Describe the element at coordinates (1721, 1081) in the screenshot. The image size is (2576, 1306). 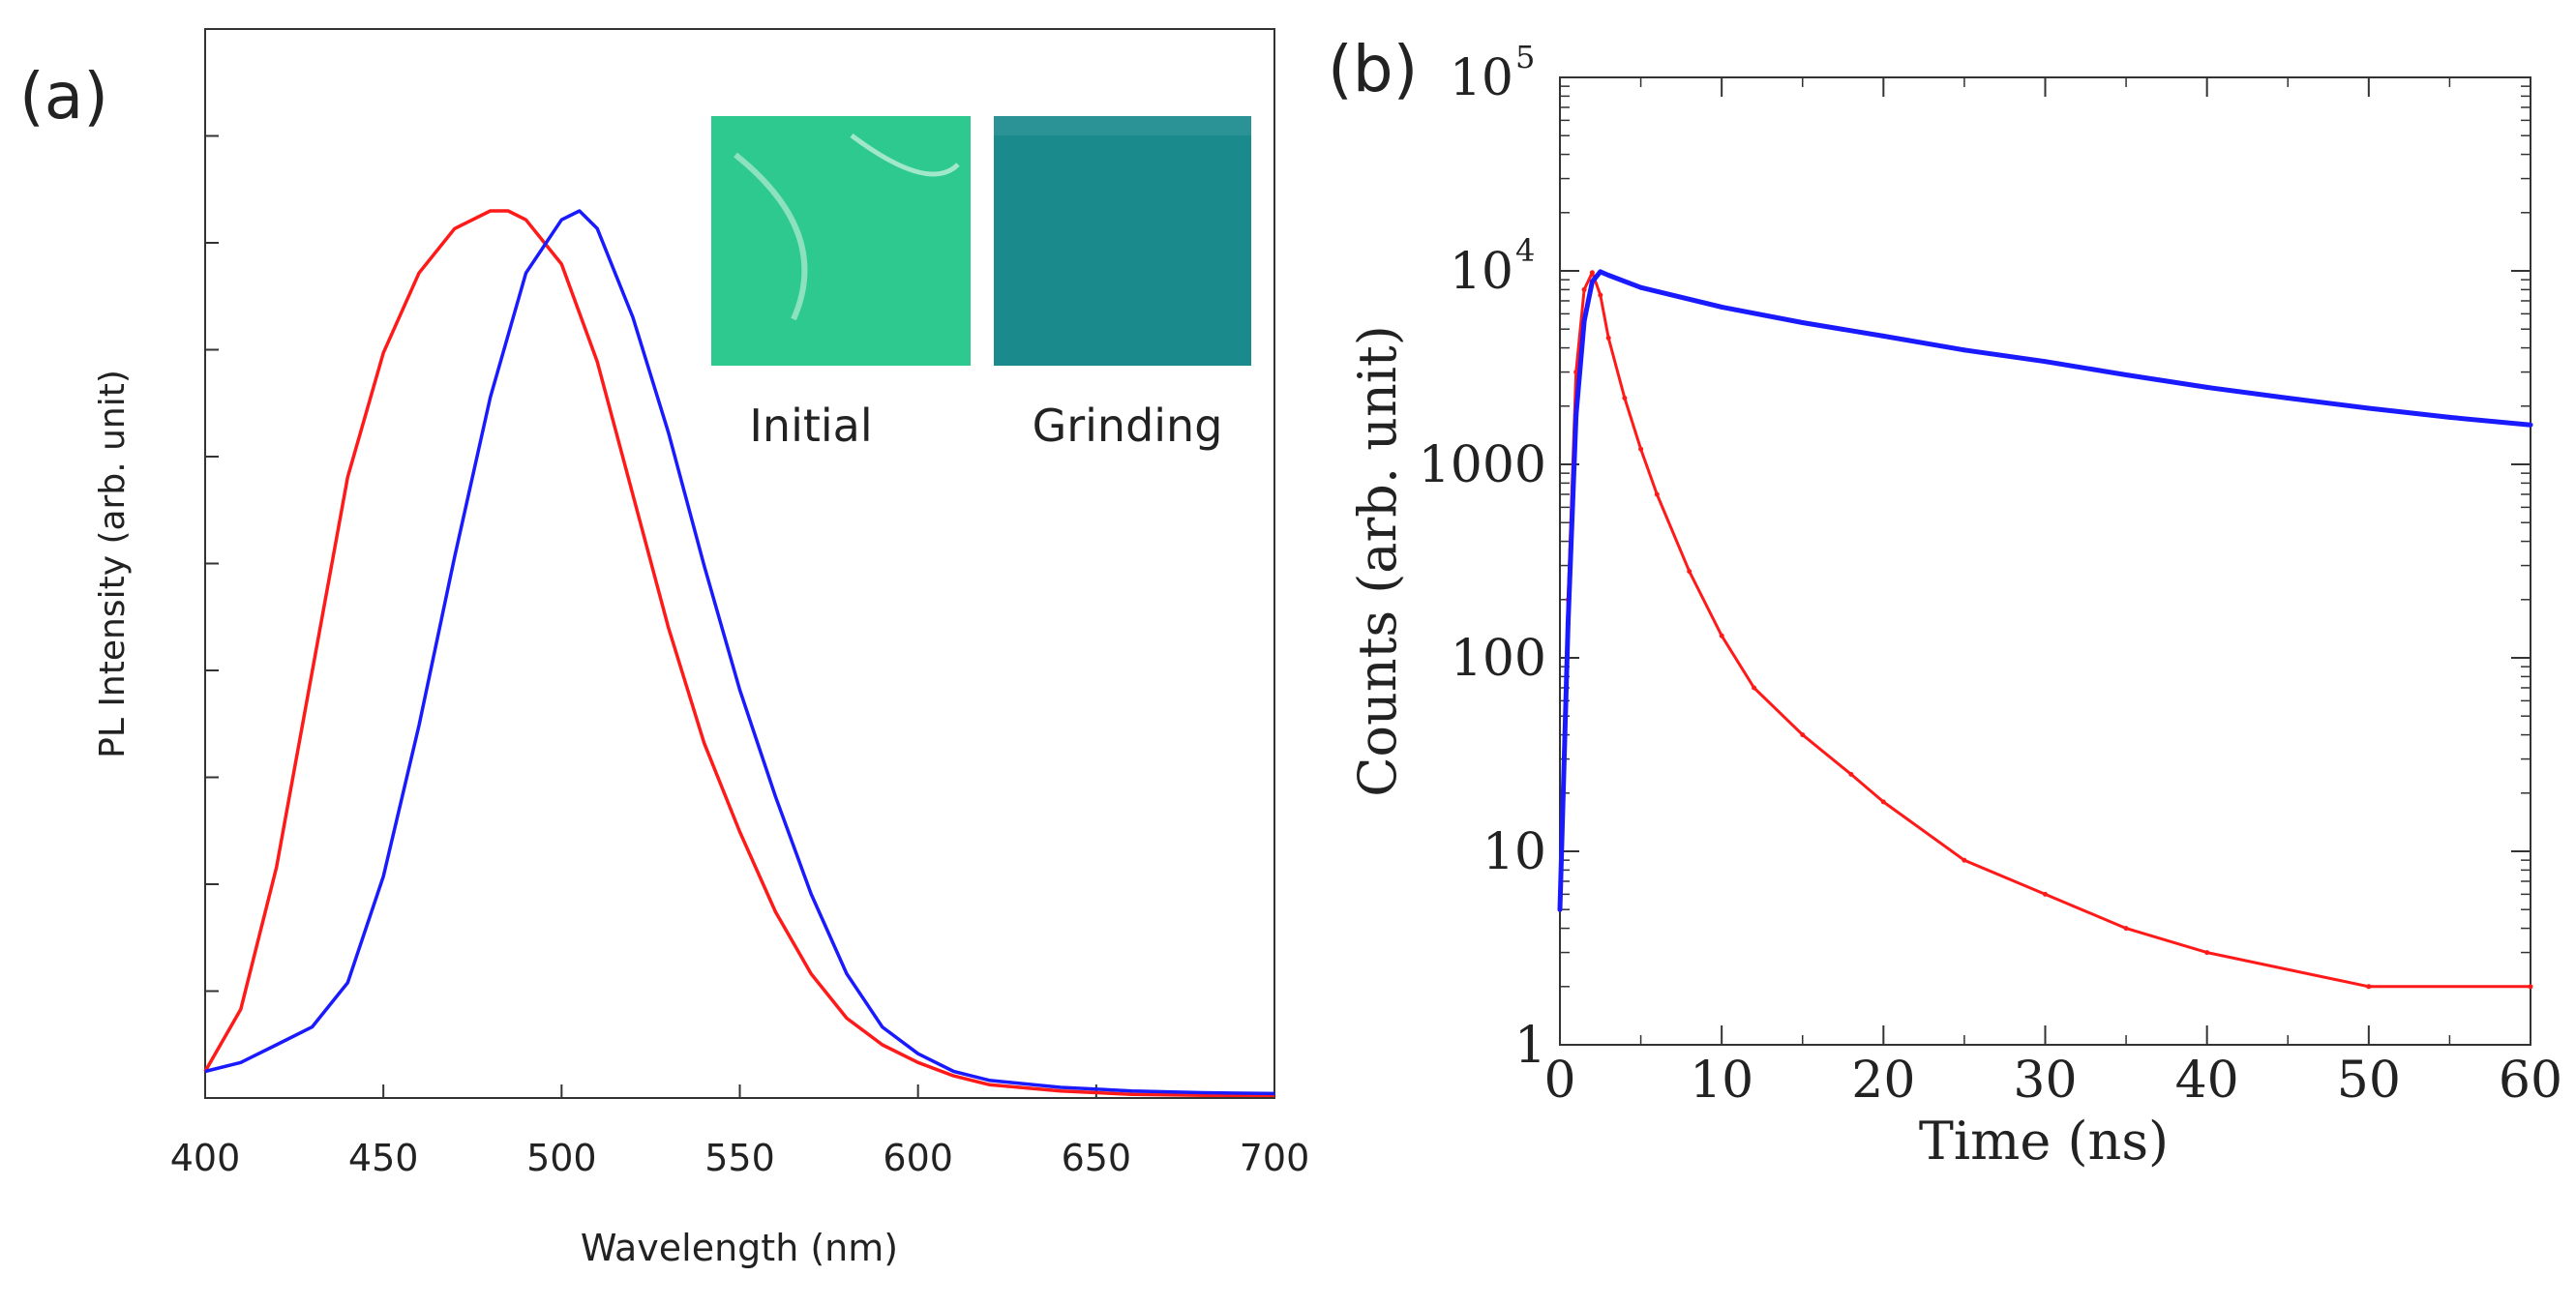
I see `panel-b-x-tick-label: 10` at that location.